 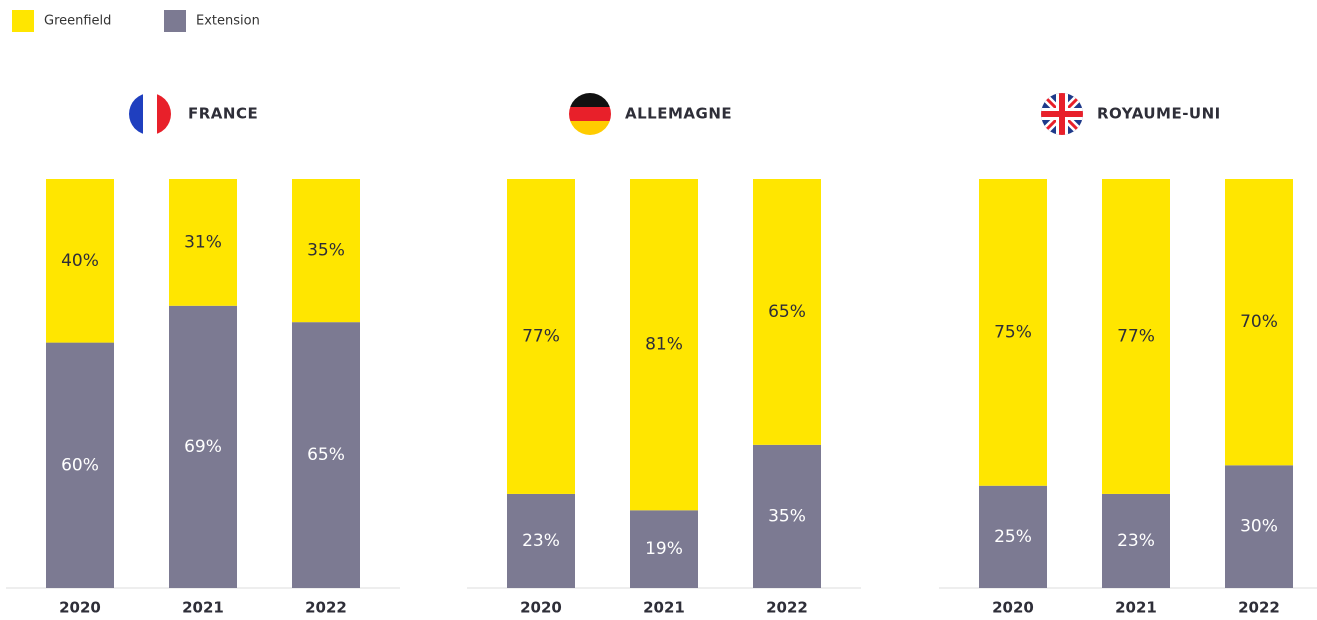 What do you see at coordinates (77, 21) in the screenshot?
I see `legend-label: Greenfield` at bounding box center [77, 21].